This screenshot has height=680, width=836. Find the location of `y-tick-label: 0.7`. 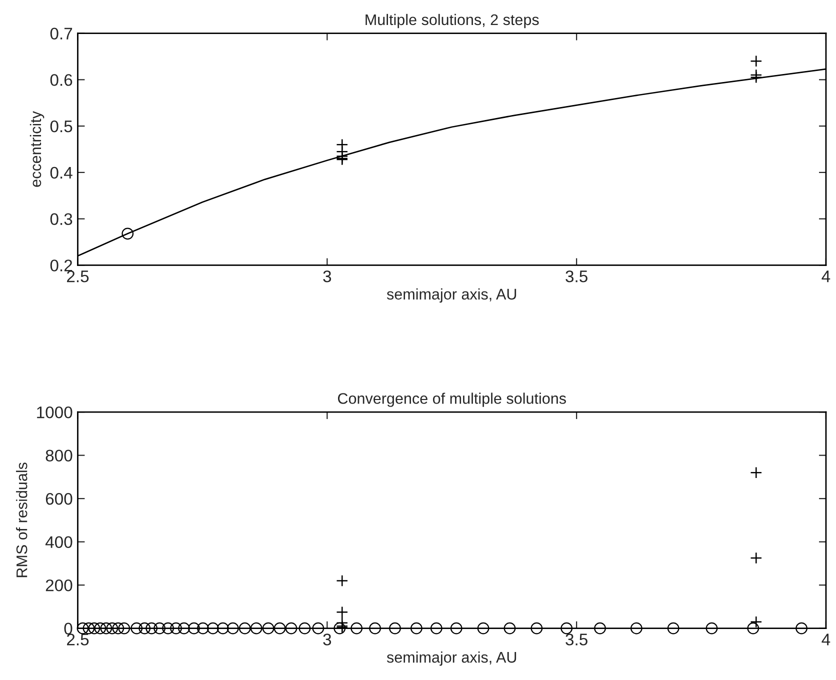

y-tick-label: 0.7 is located at coordinates (61, 34).